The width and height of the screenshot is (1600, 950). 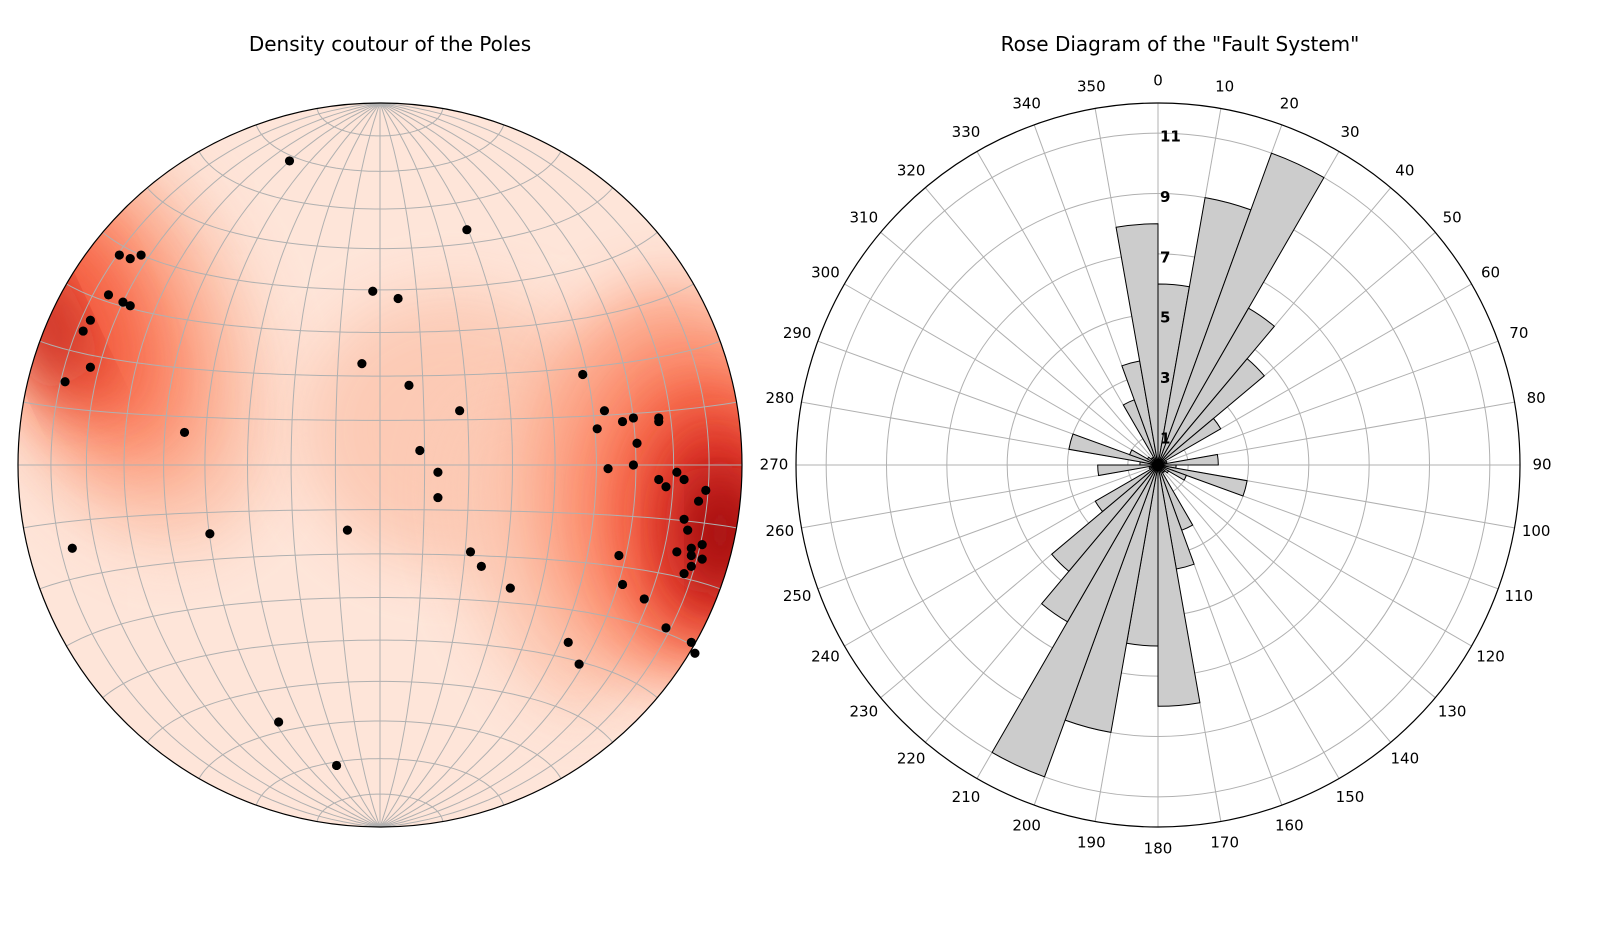 I want to click on rose-radial-label: 9, so click(x=1165, y=197).